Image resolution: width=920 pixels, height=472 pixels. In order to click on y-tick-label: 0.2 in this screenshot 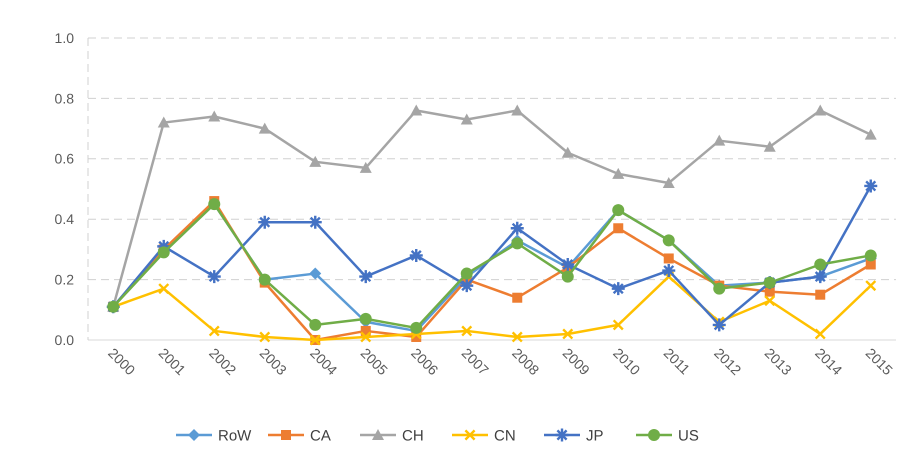, I will do `click(64, 280)`.